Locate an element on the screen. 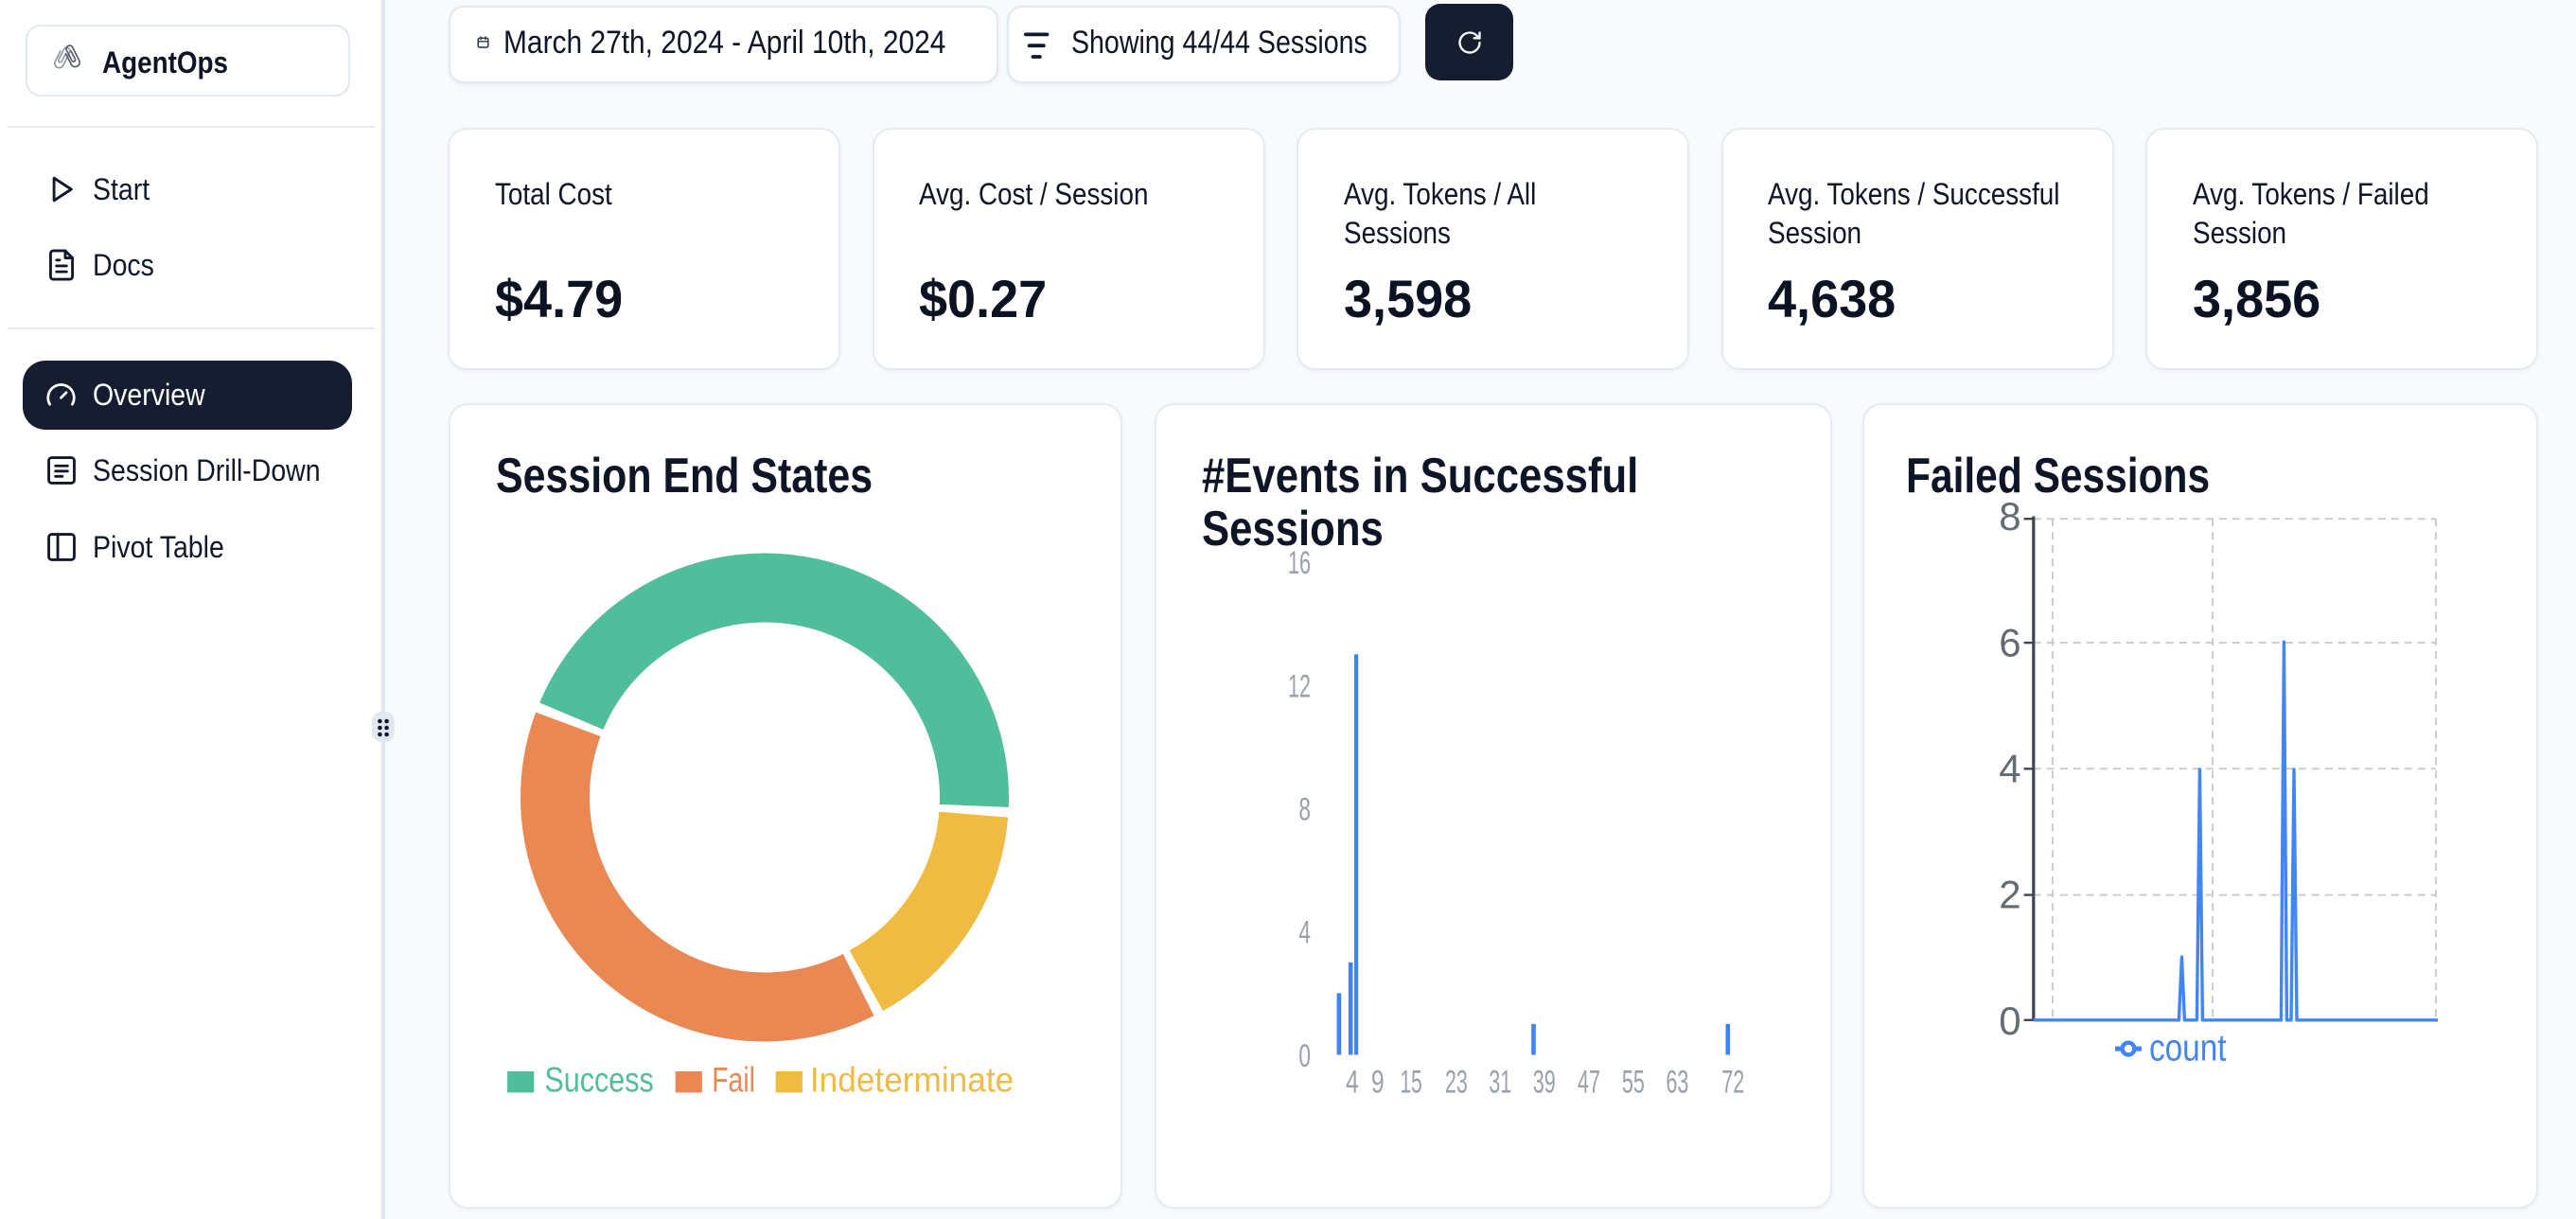 Image resolution: width=2576 pixels, height=1219 pixels. svg-text: 39 is located at coordinates (1544, 1082).